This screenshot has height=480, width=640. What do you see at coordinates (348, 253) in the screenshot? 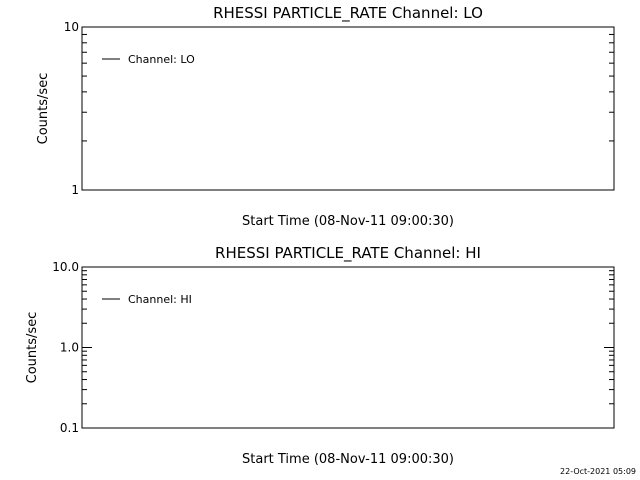
I see `chart-title: RHESSI PARTICLE_RATE Channel: HI` at bounding box center [348, 253].